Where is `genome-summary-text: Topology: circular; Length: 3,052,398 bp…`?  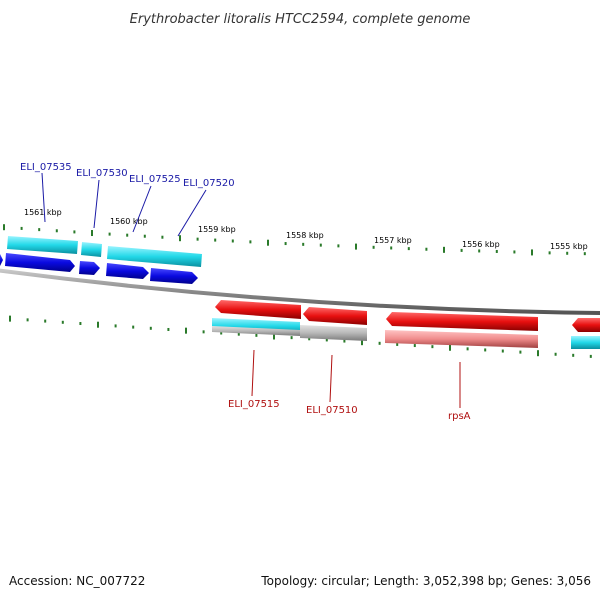
genome-summary-text: Topology: circular; Length: 3,052,398 bp… is located at coordinates (425, 581).